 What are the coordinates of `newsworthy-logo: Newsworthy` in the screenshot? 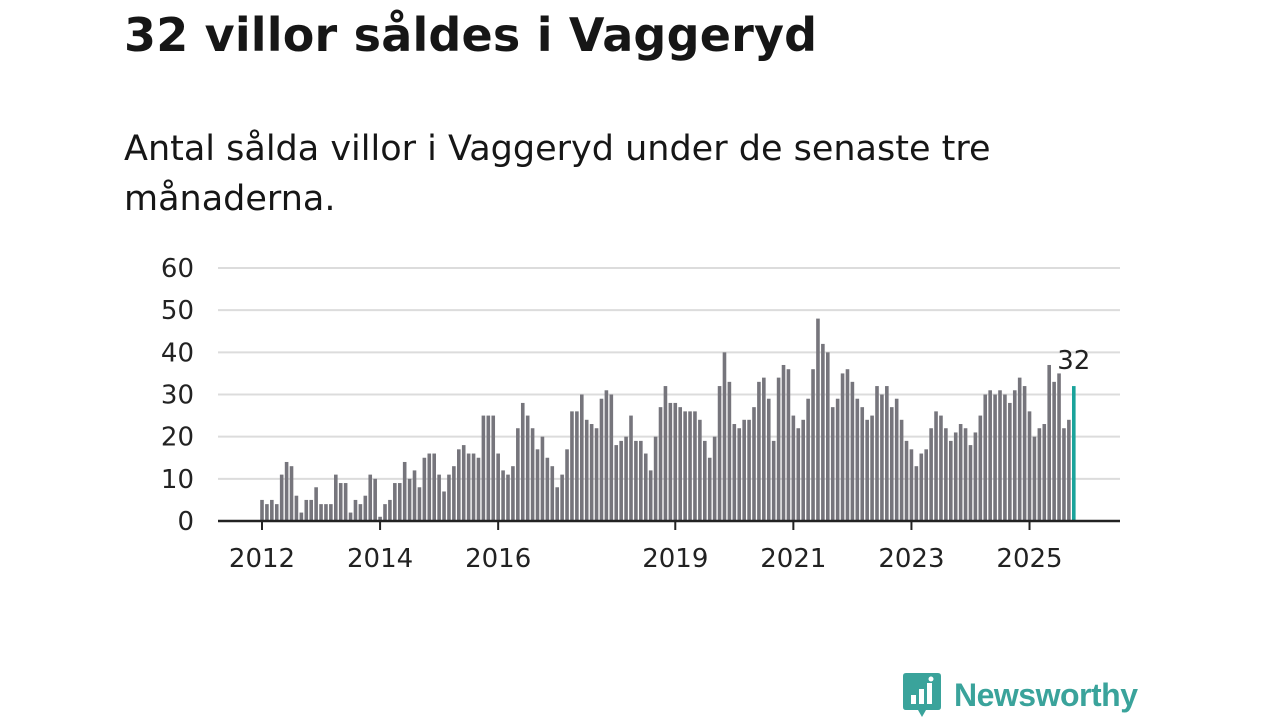 It's located at (1020, 695).